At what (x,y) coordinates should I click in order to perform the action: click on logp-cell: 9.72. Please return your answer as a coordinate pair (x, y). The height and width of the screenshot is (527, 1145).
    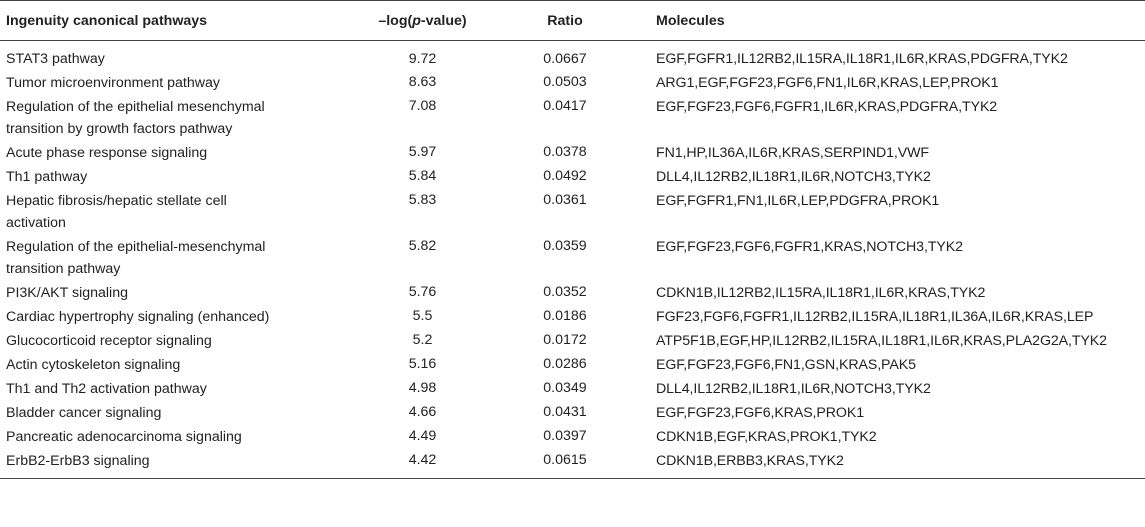
    Looking at the image, I should click on (422, 59).